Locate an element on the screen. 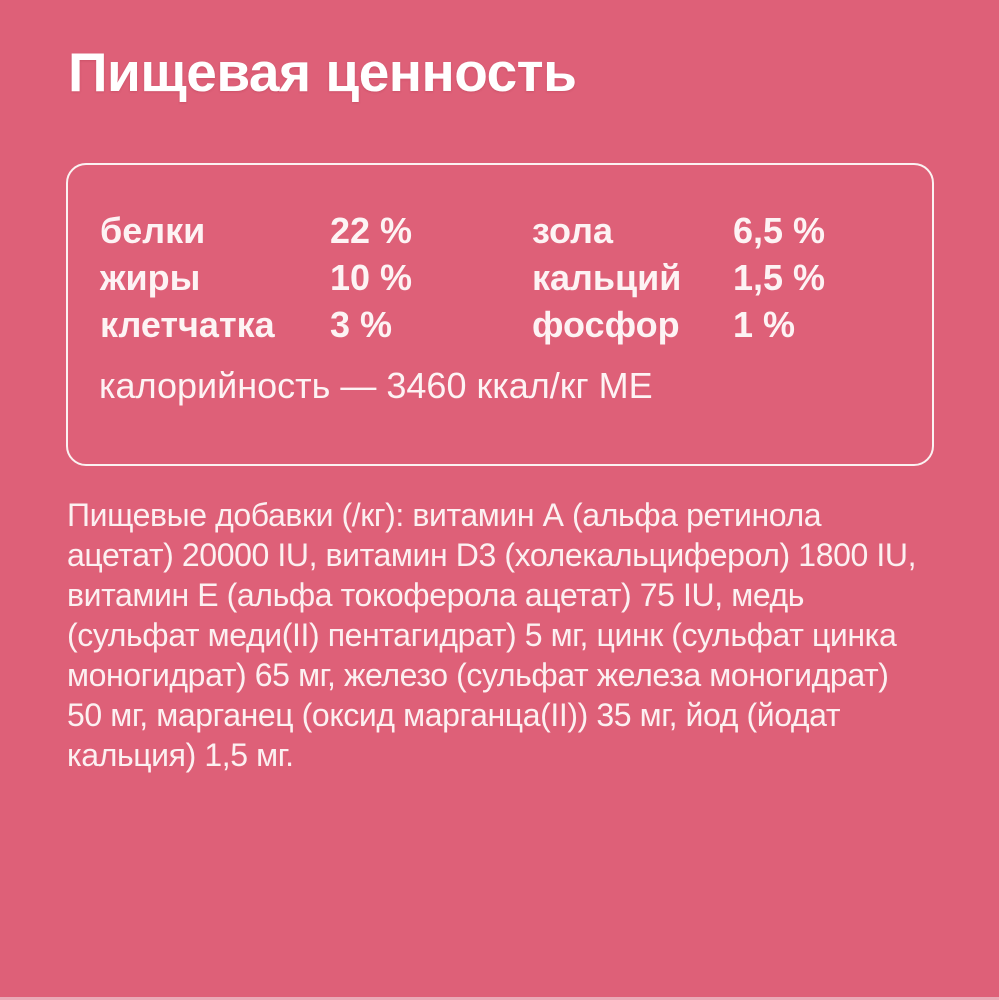 The height and width of the screenshot is (1000, 999). nutrient-label-fiber: клетчатка is located at coordinates (187, 324).